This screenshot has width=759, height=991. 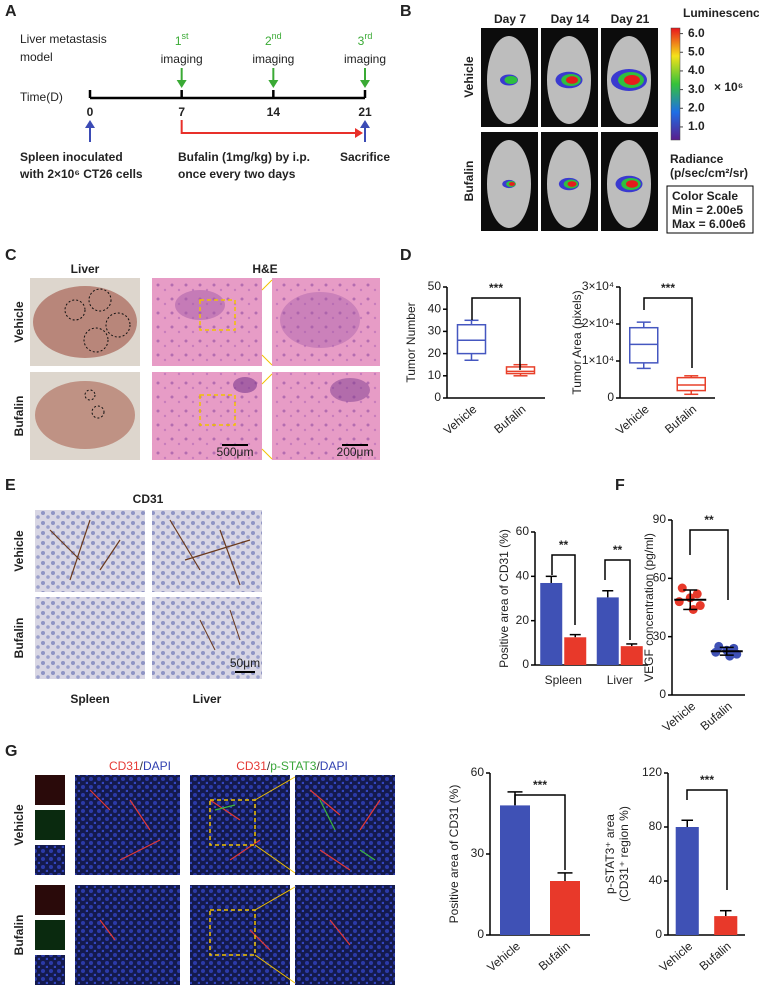 I want to click on panel-label: C, so click(x=11, y=255).